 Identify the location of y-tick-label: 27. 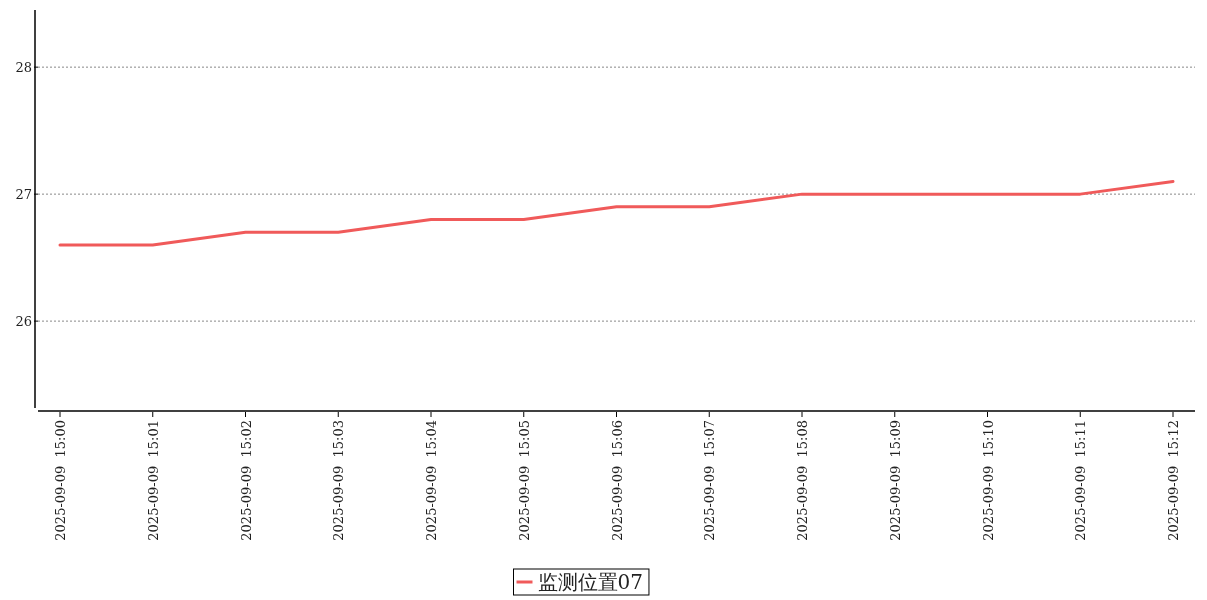
(23, 195).